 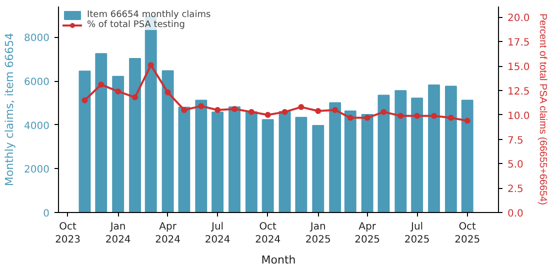 I want to click on legend-label: % of total PSA testing, so click(x=136, y=25).